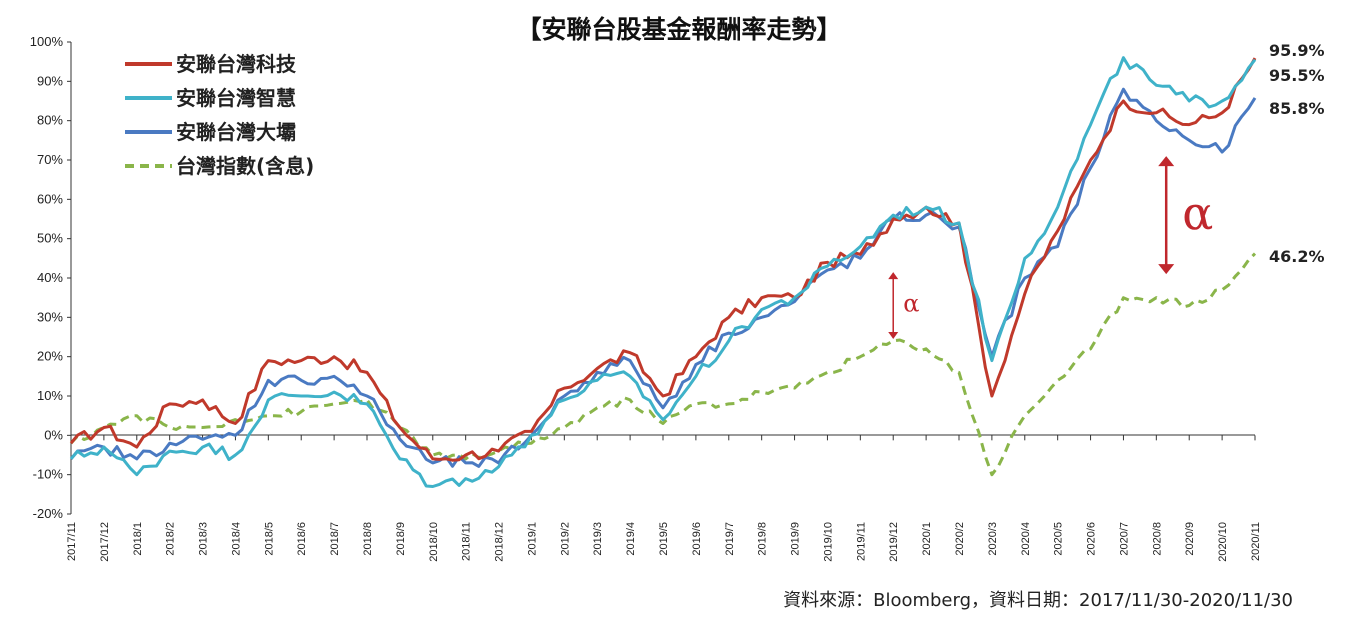 The height and width of the screenshot is (622, 1359). What do you see at coordinates (796, 539) in the screenshot?
I see `x-tick-label: 2019/9` at bounding box center [796, 539].